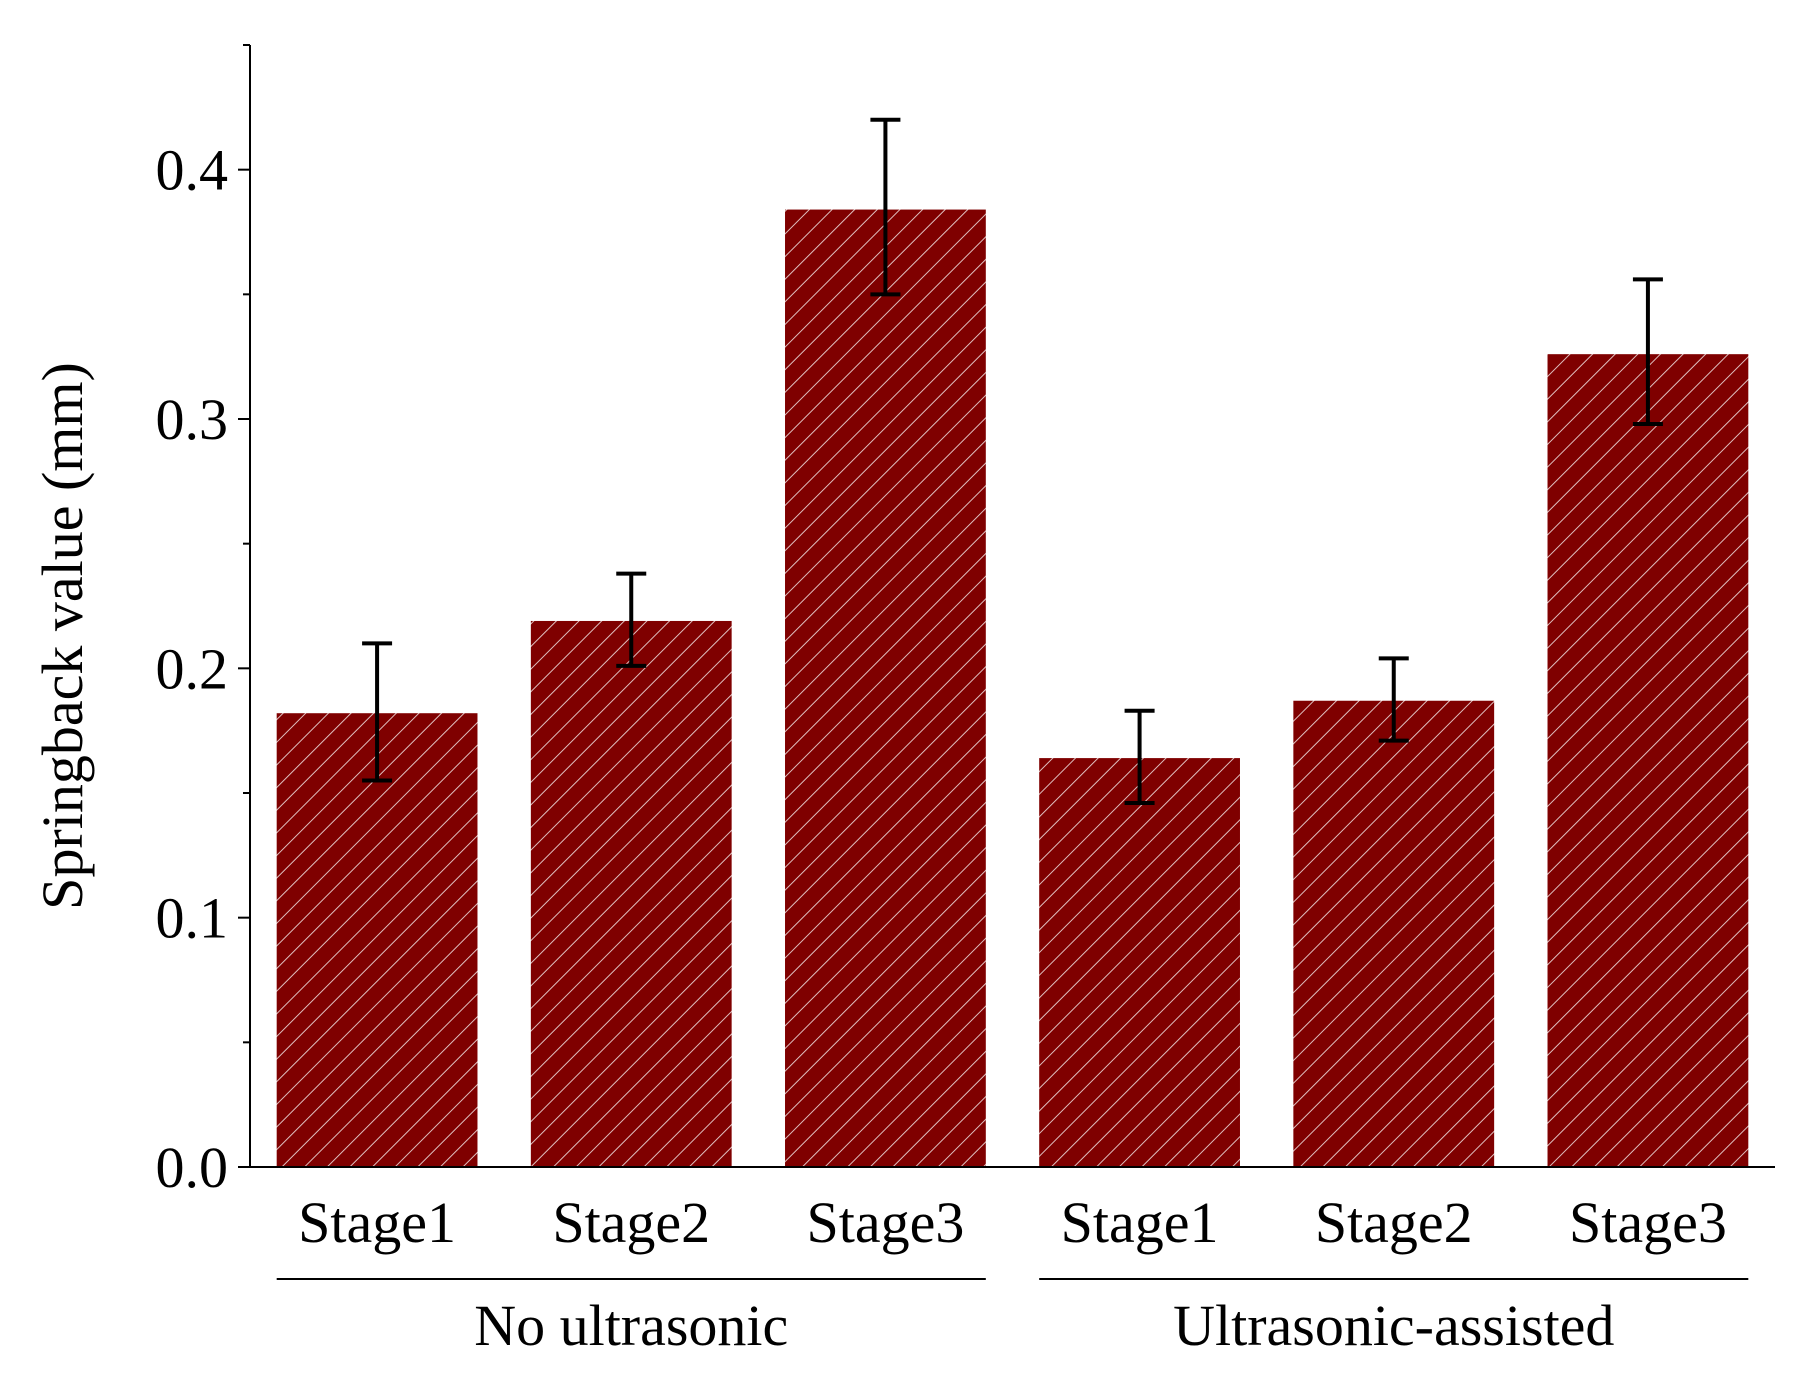 The height and width of the screenshot is (1392, 1809). What do you see at coordinates (631, 1325) in the screenshot?
I see `group-label: No ultrasonic` at bounding box center [631, 1325].